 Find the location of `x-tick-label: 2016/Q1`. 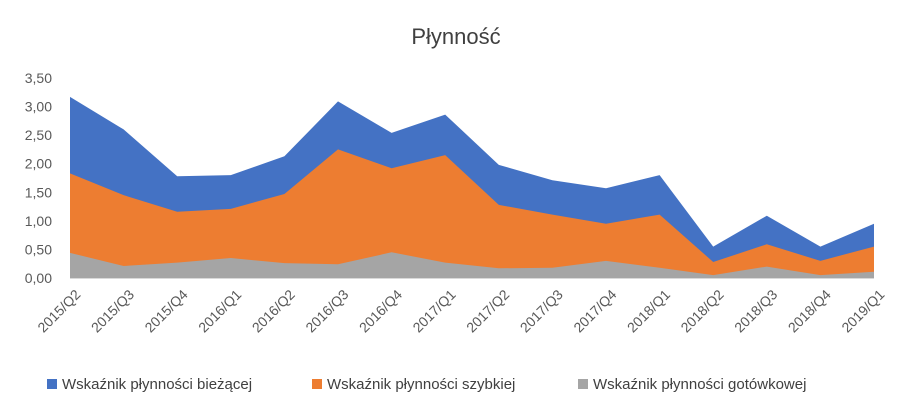

x-tick-label: 2016/Q1 is located at coordinates (219, 310).